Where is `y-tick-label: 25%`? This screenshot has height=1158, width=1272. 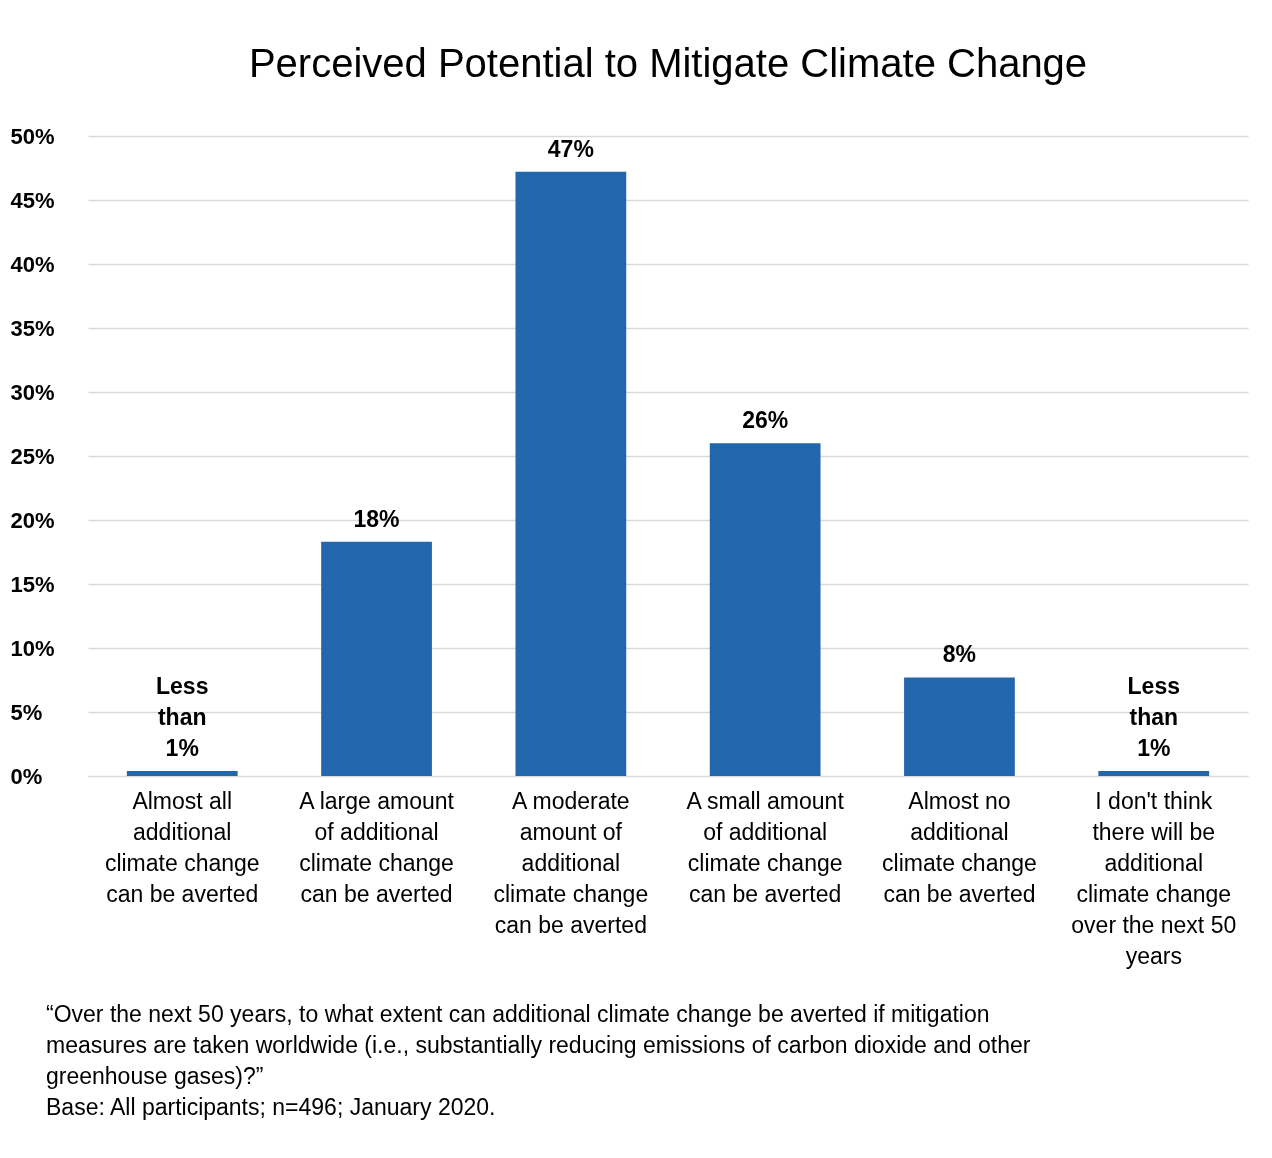
y-tick-label: 25% is located at coordinates (32, 456).